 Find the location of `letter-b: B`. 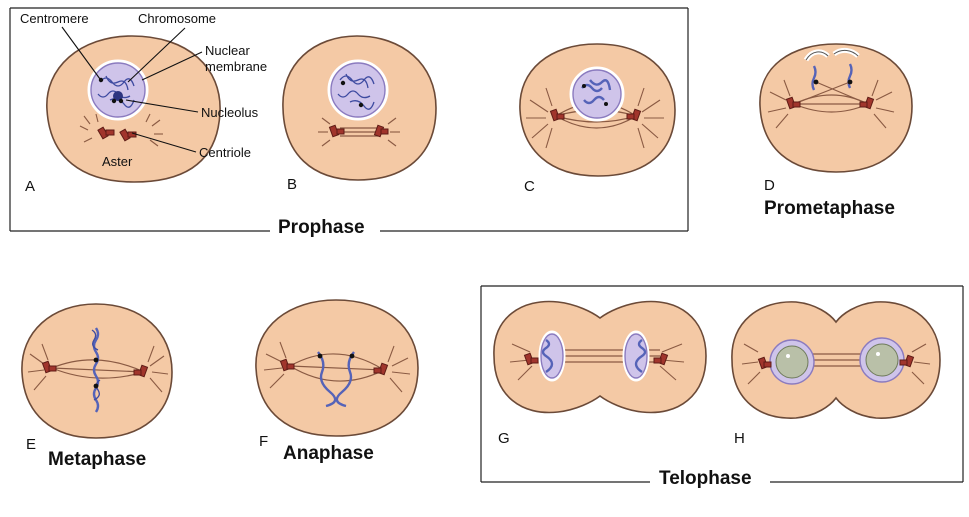

letter-b: B is located at coordinates (292, 184).